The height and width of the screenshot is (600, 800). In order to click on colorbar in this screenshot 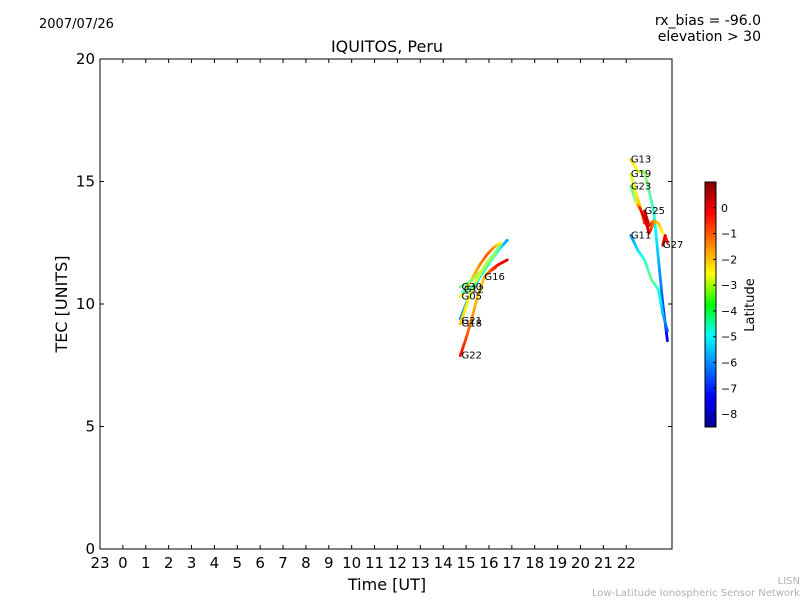, I will do `click(710, 304)`.